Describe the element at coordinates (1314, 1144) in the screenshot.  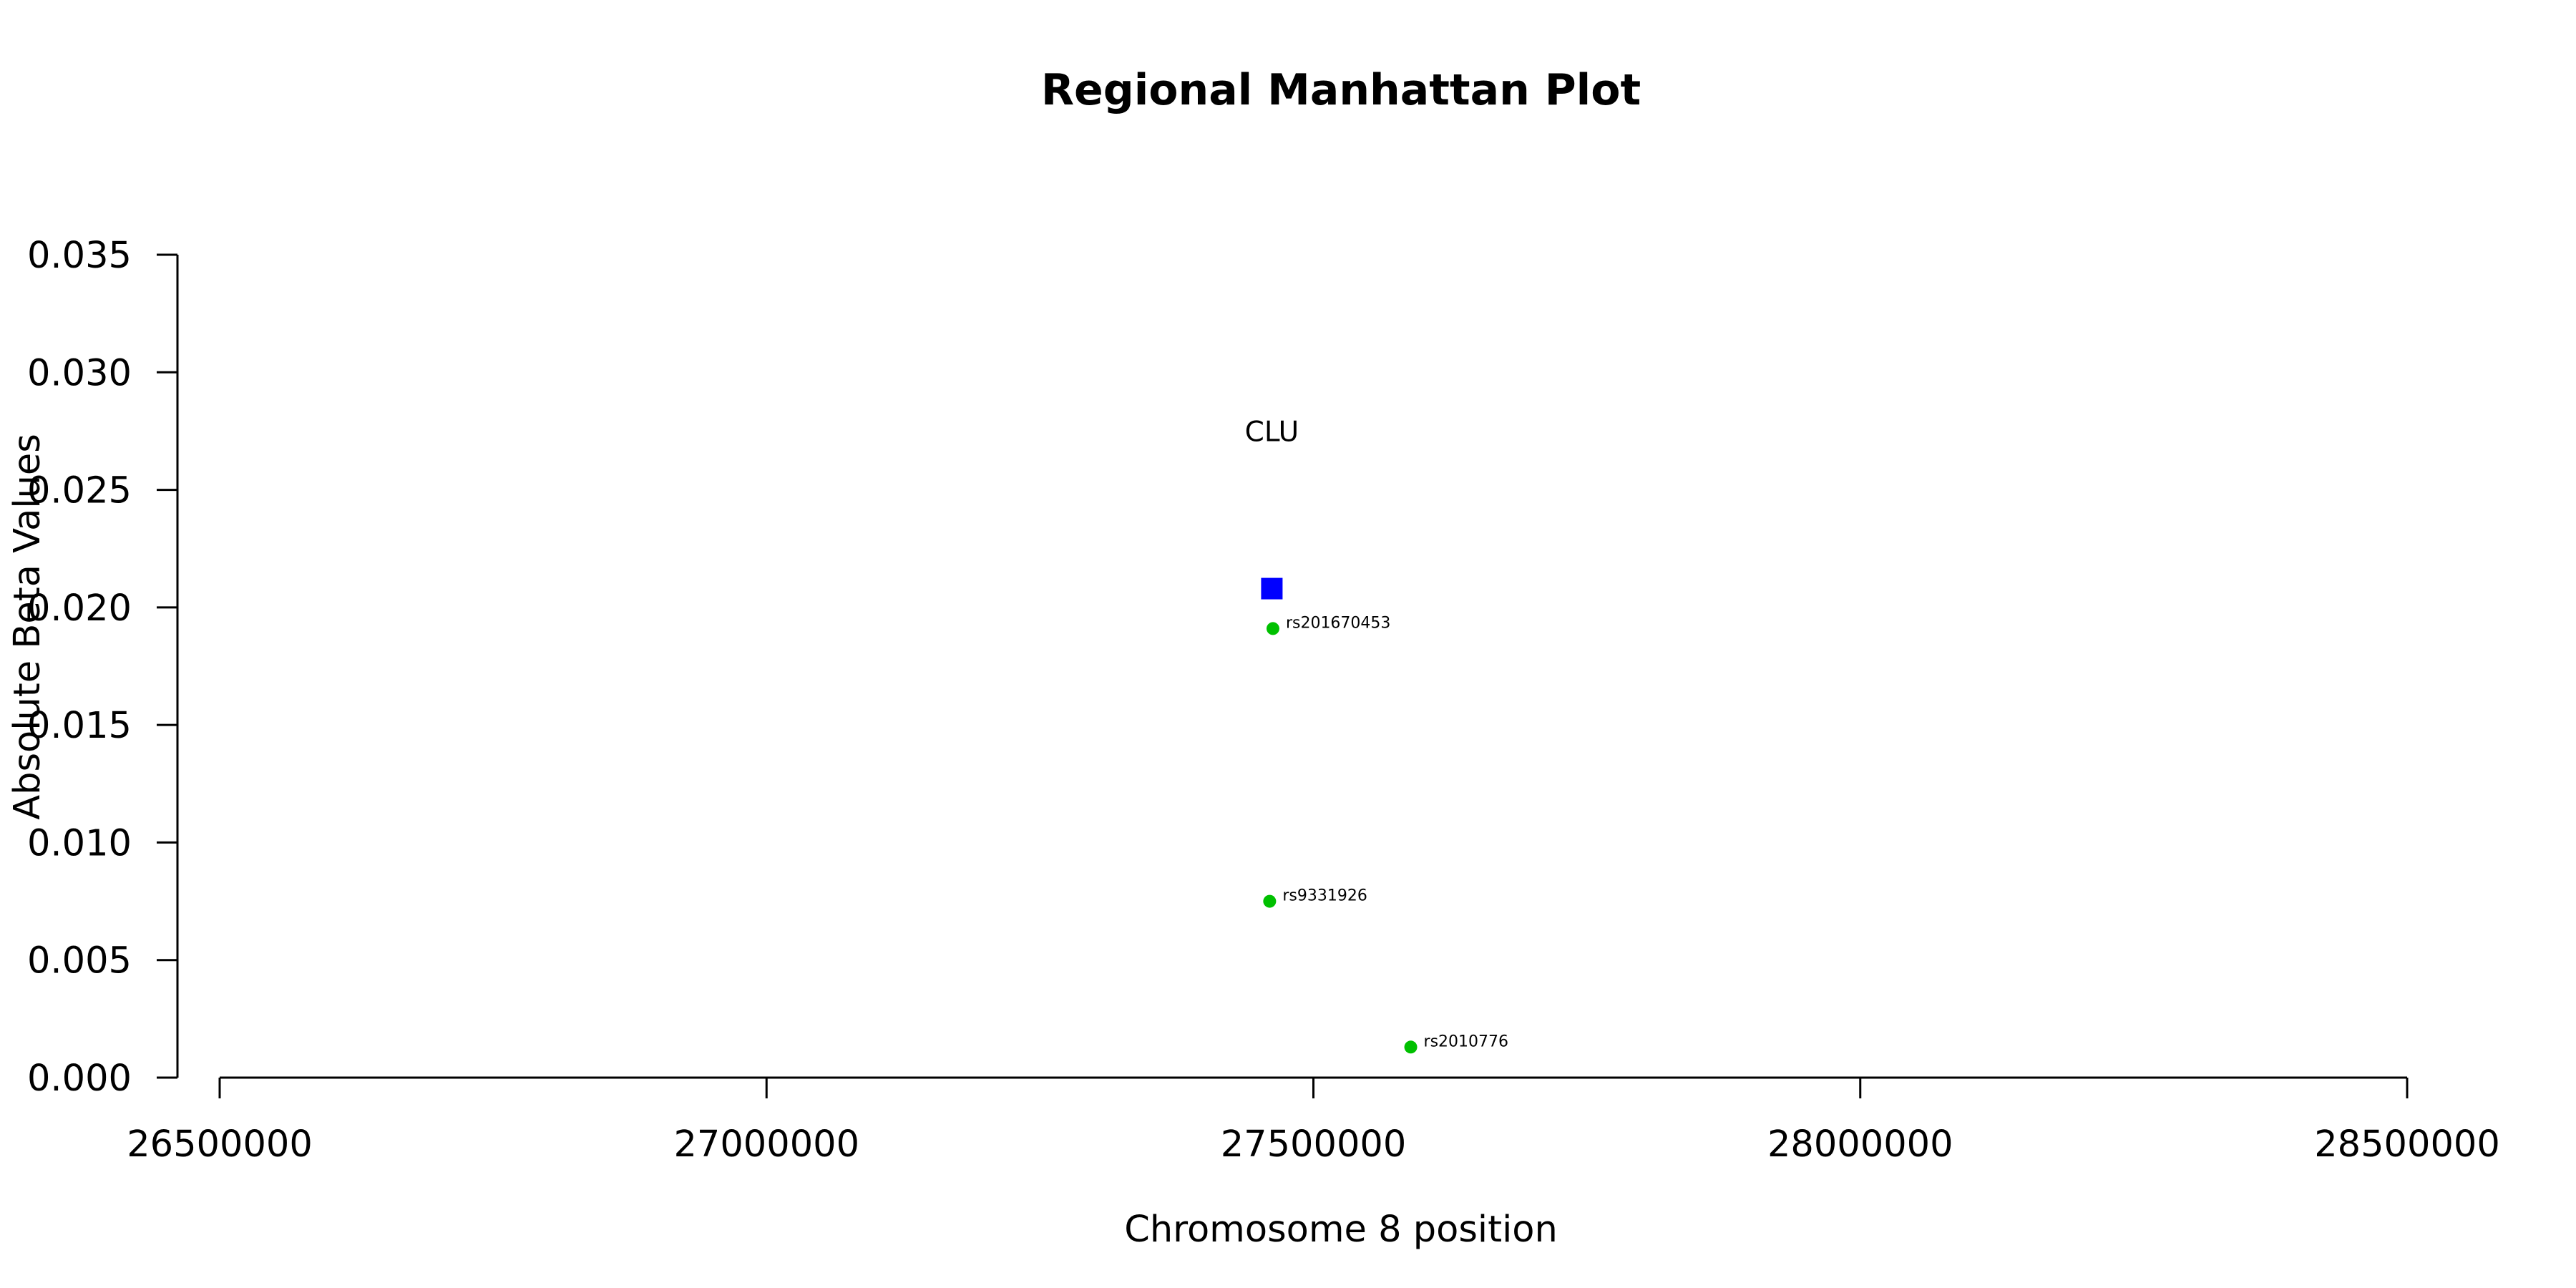
I see `x-tick-label: 27500000` at that location.